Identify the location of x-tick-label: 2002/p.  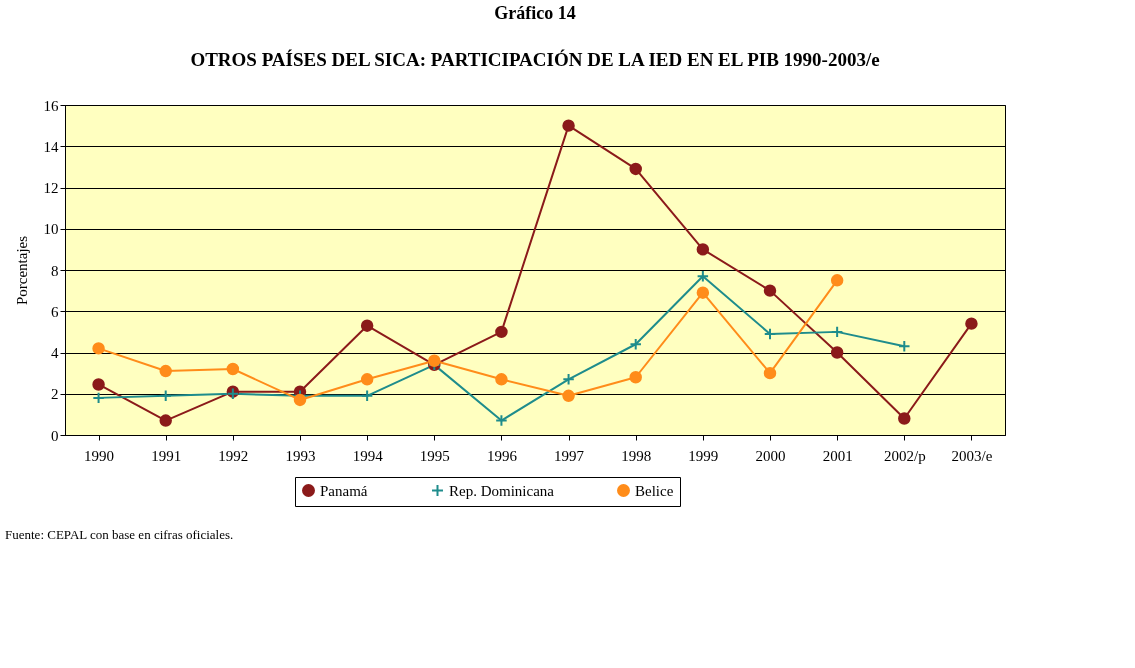
(904, 455).